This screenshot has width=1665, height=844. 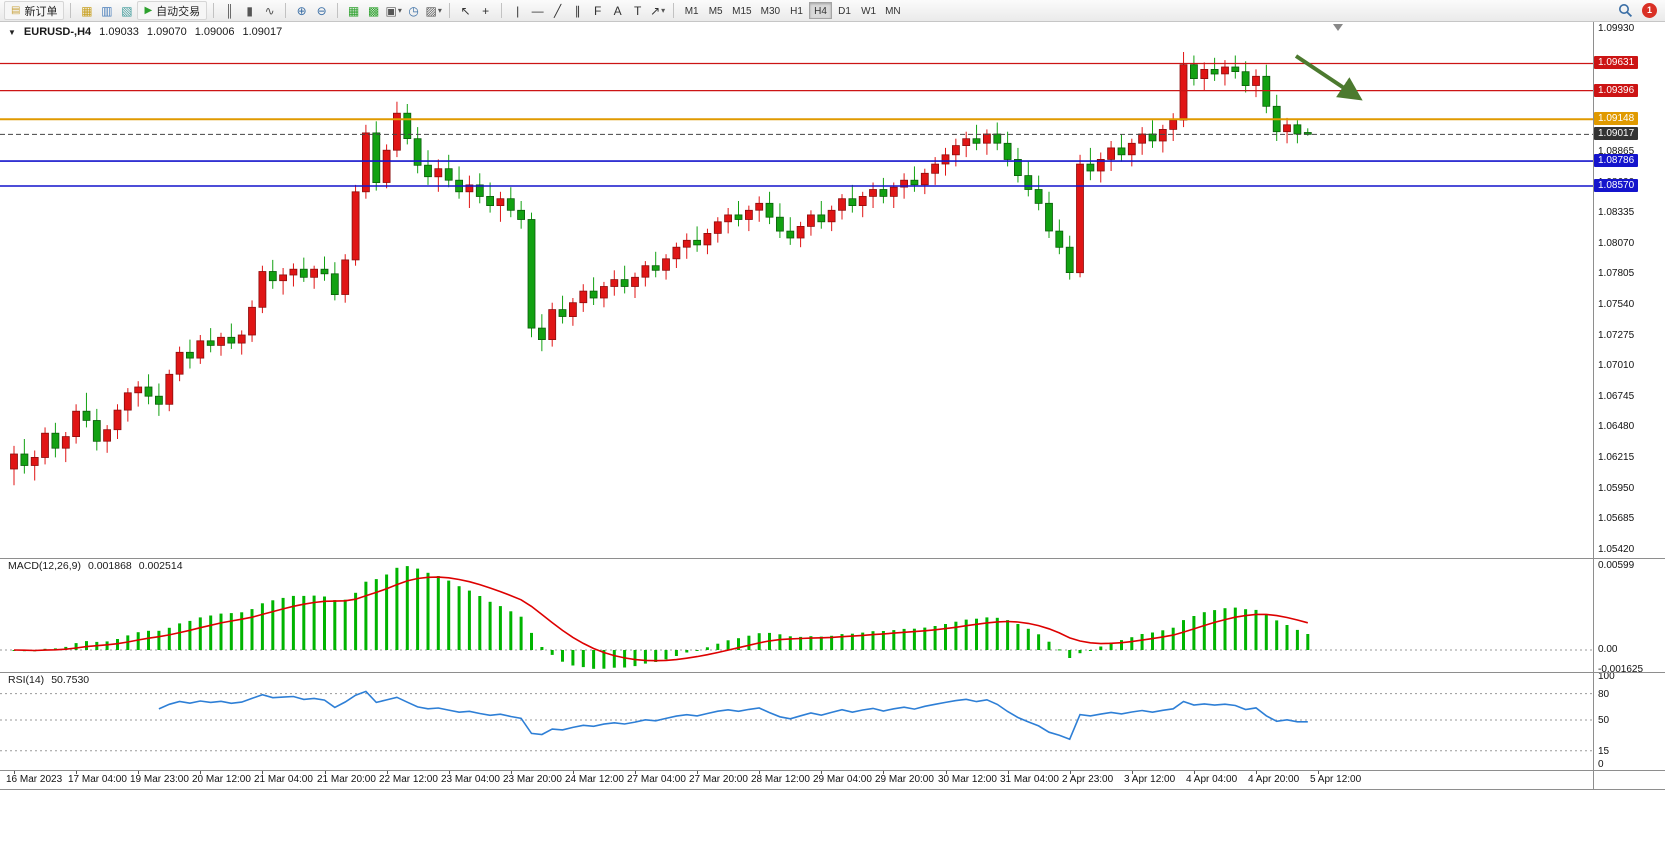 I want to click on shapes-button: ↗ ▾, so click(x=658, y=10).